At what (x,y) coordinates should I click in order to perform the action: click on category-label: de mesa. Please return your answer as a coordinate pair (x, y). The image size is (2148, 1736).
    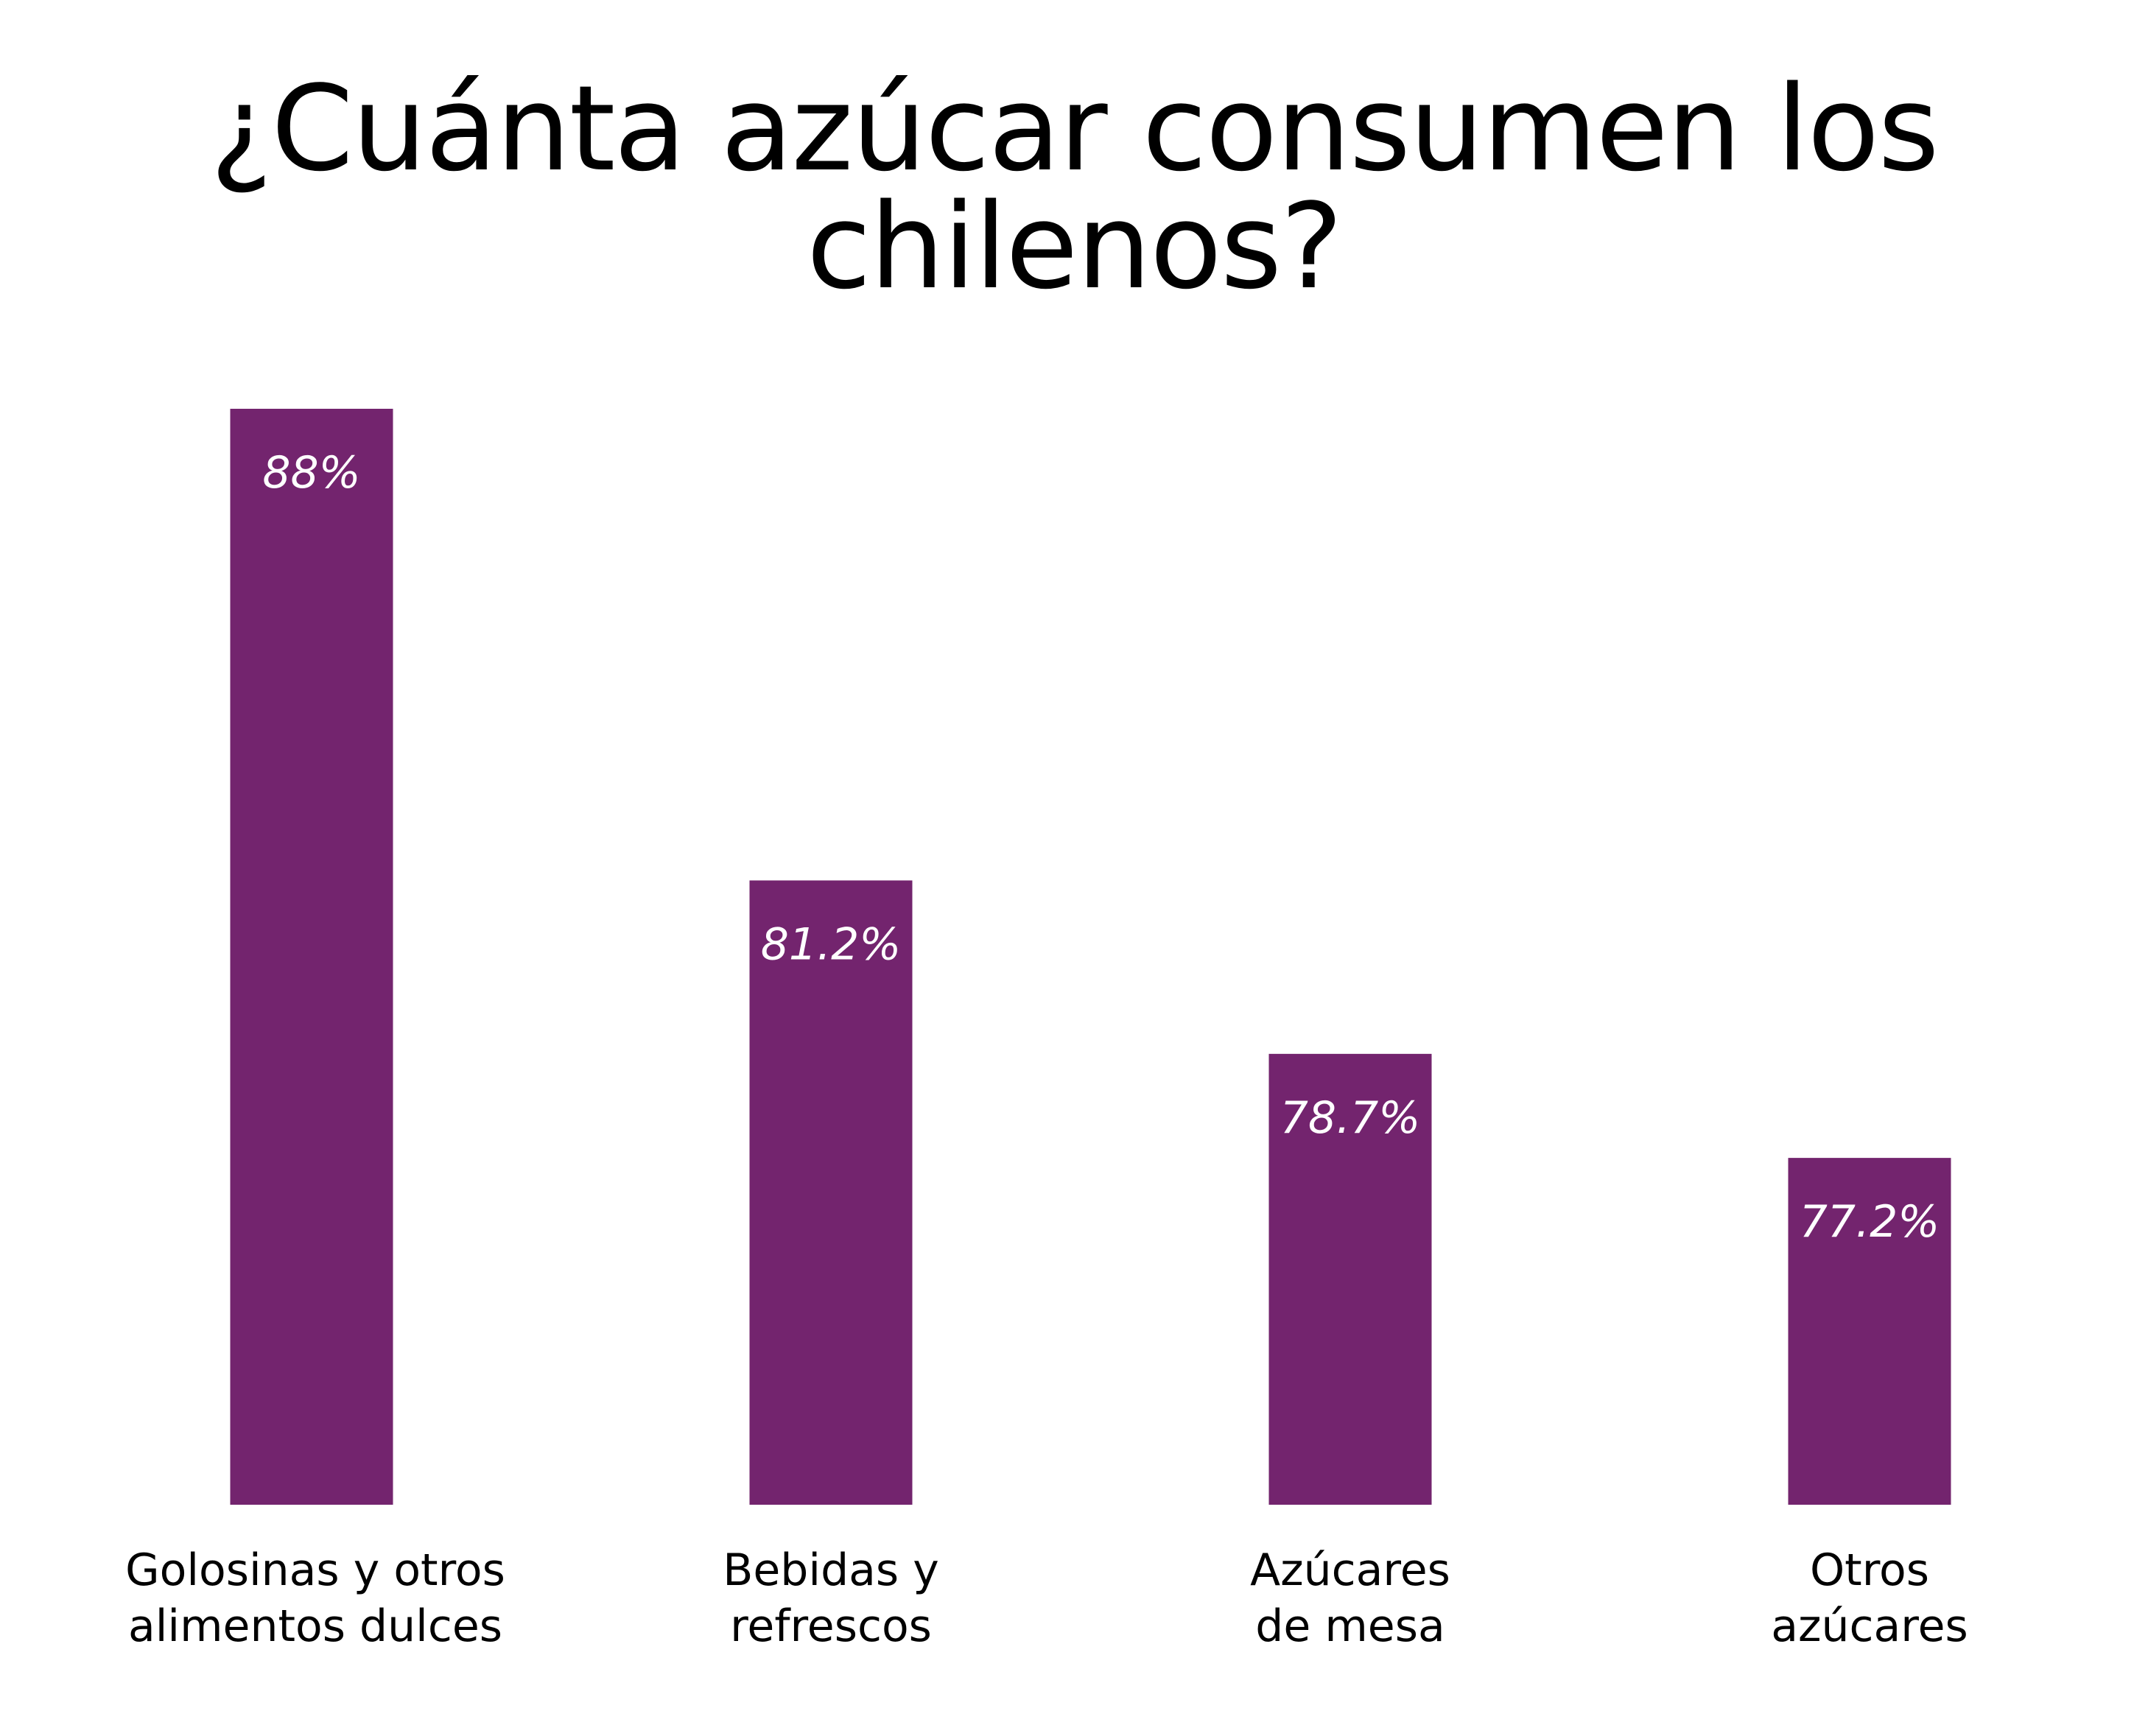
    Looking at the image, I should click on (1350, 1626).